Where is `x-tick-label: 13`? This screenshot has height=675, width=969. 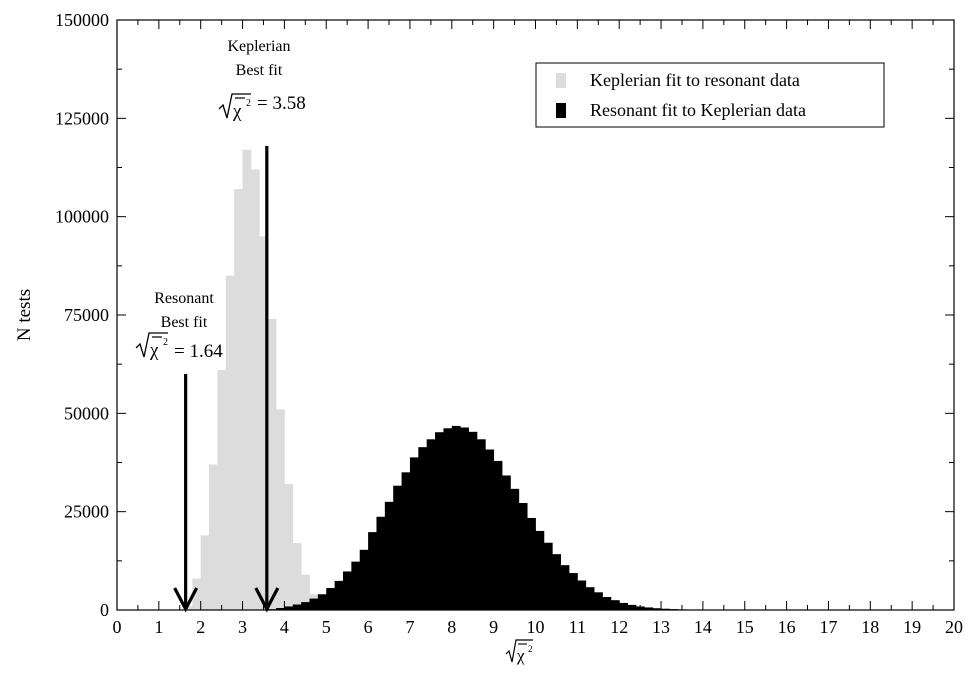
x-tick-label: 13 is located at coordinates (661, 627).